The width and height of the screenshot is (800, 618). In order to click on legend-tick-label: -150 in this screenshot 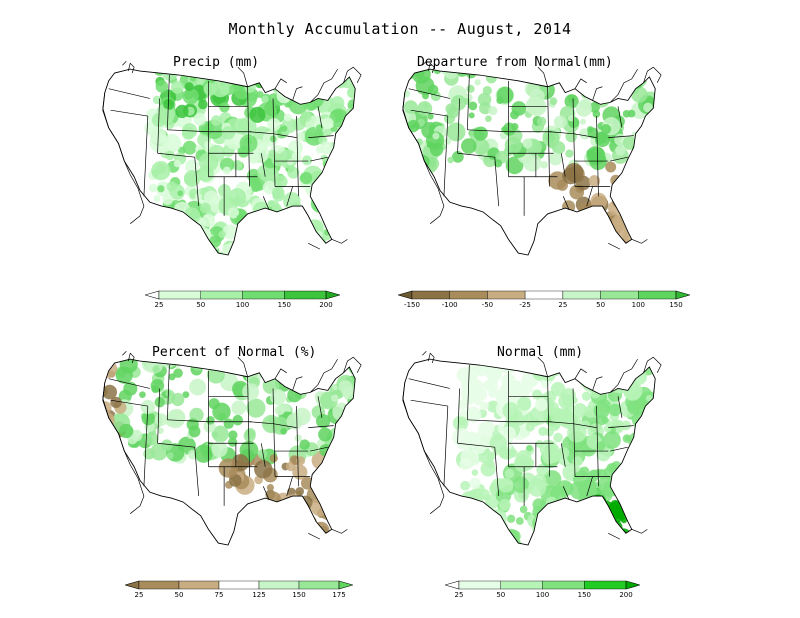, I will do `click(412, 305)`.